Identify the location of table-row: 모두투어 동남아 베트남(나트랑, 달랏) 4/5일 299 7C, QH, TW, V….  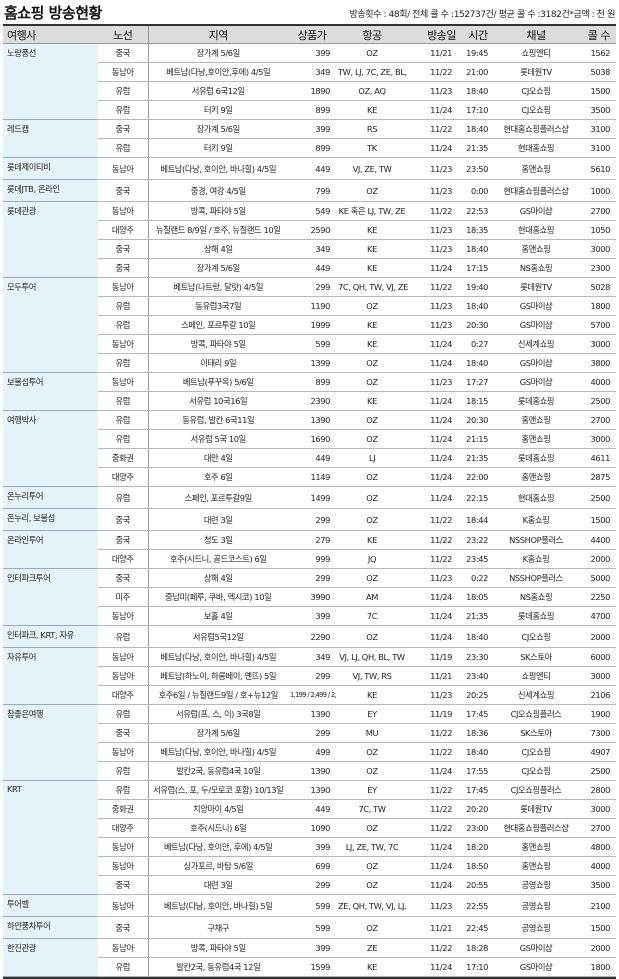
(309, 325).